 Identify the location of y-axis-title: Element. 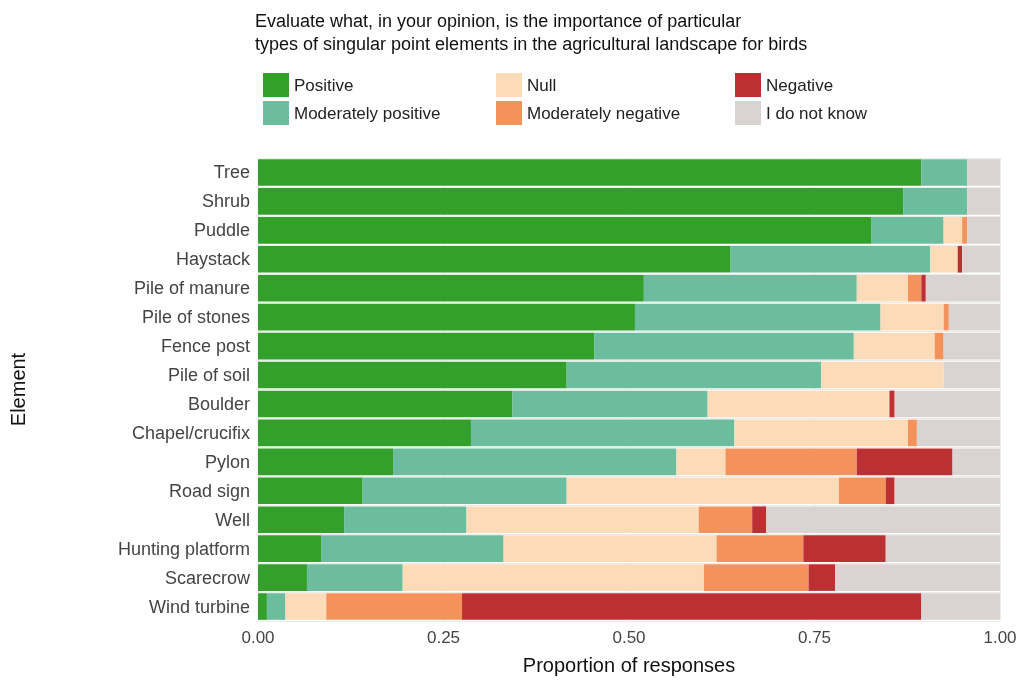
(18, 389).